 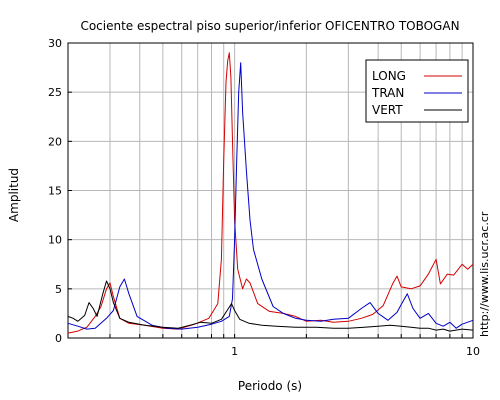 I want to click on y-tick-label: 25, so click(x=55, y=92).